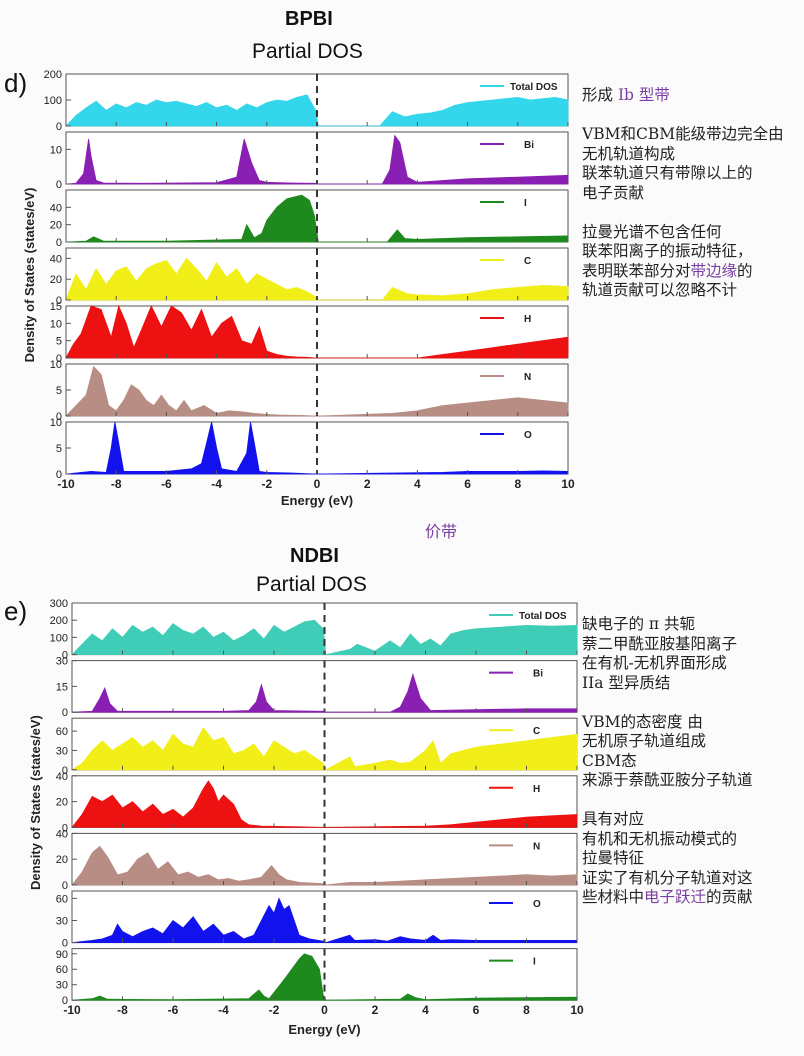 Image resolution: width=804 pixels, height=1056 pixels. What do you see at coordinates (729, 897) in the screenshot?
I see `note-text: 的贡献` at bounding box center [729, 897].